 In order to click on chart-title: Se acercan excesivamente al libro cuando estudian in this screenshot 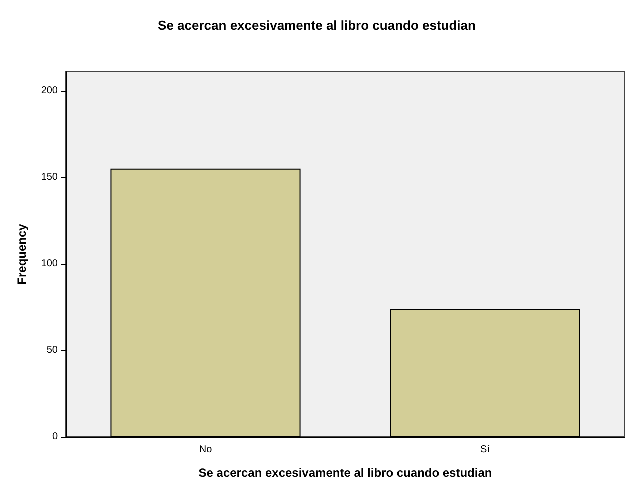, I will do `click(317, 25)`.